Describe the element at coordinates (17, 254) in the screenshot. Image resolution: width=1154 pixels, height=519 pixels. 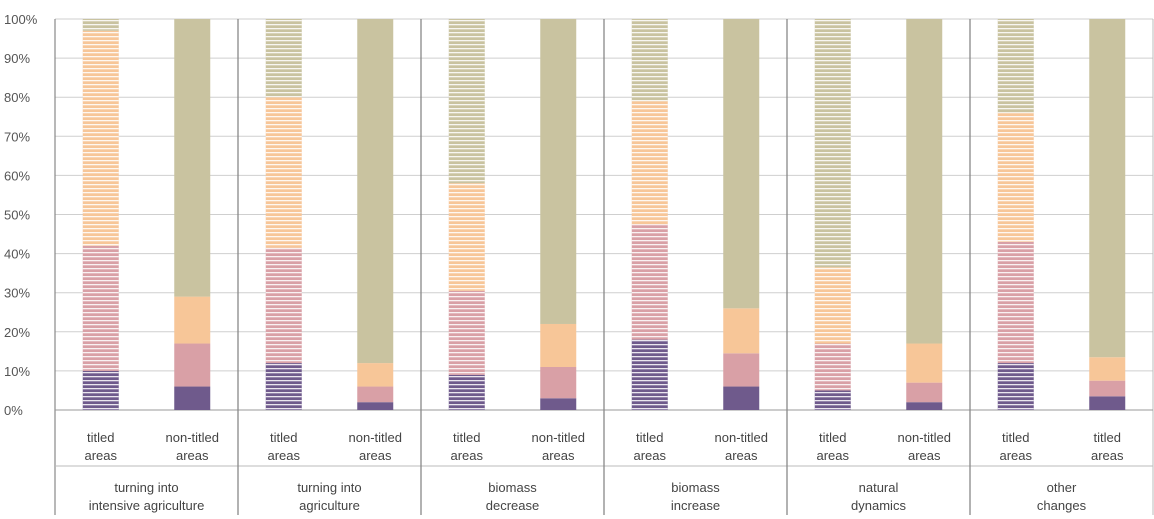
I see `y-tick-label: 40%` at that location.